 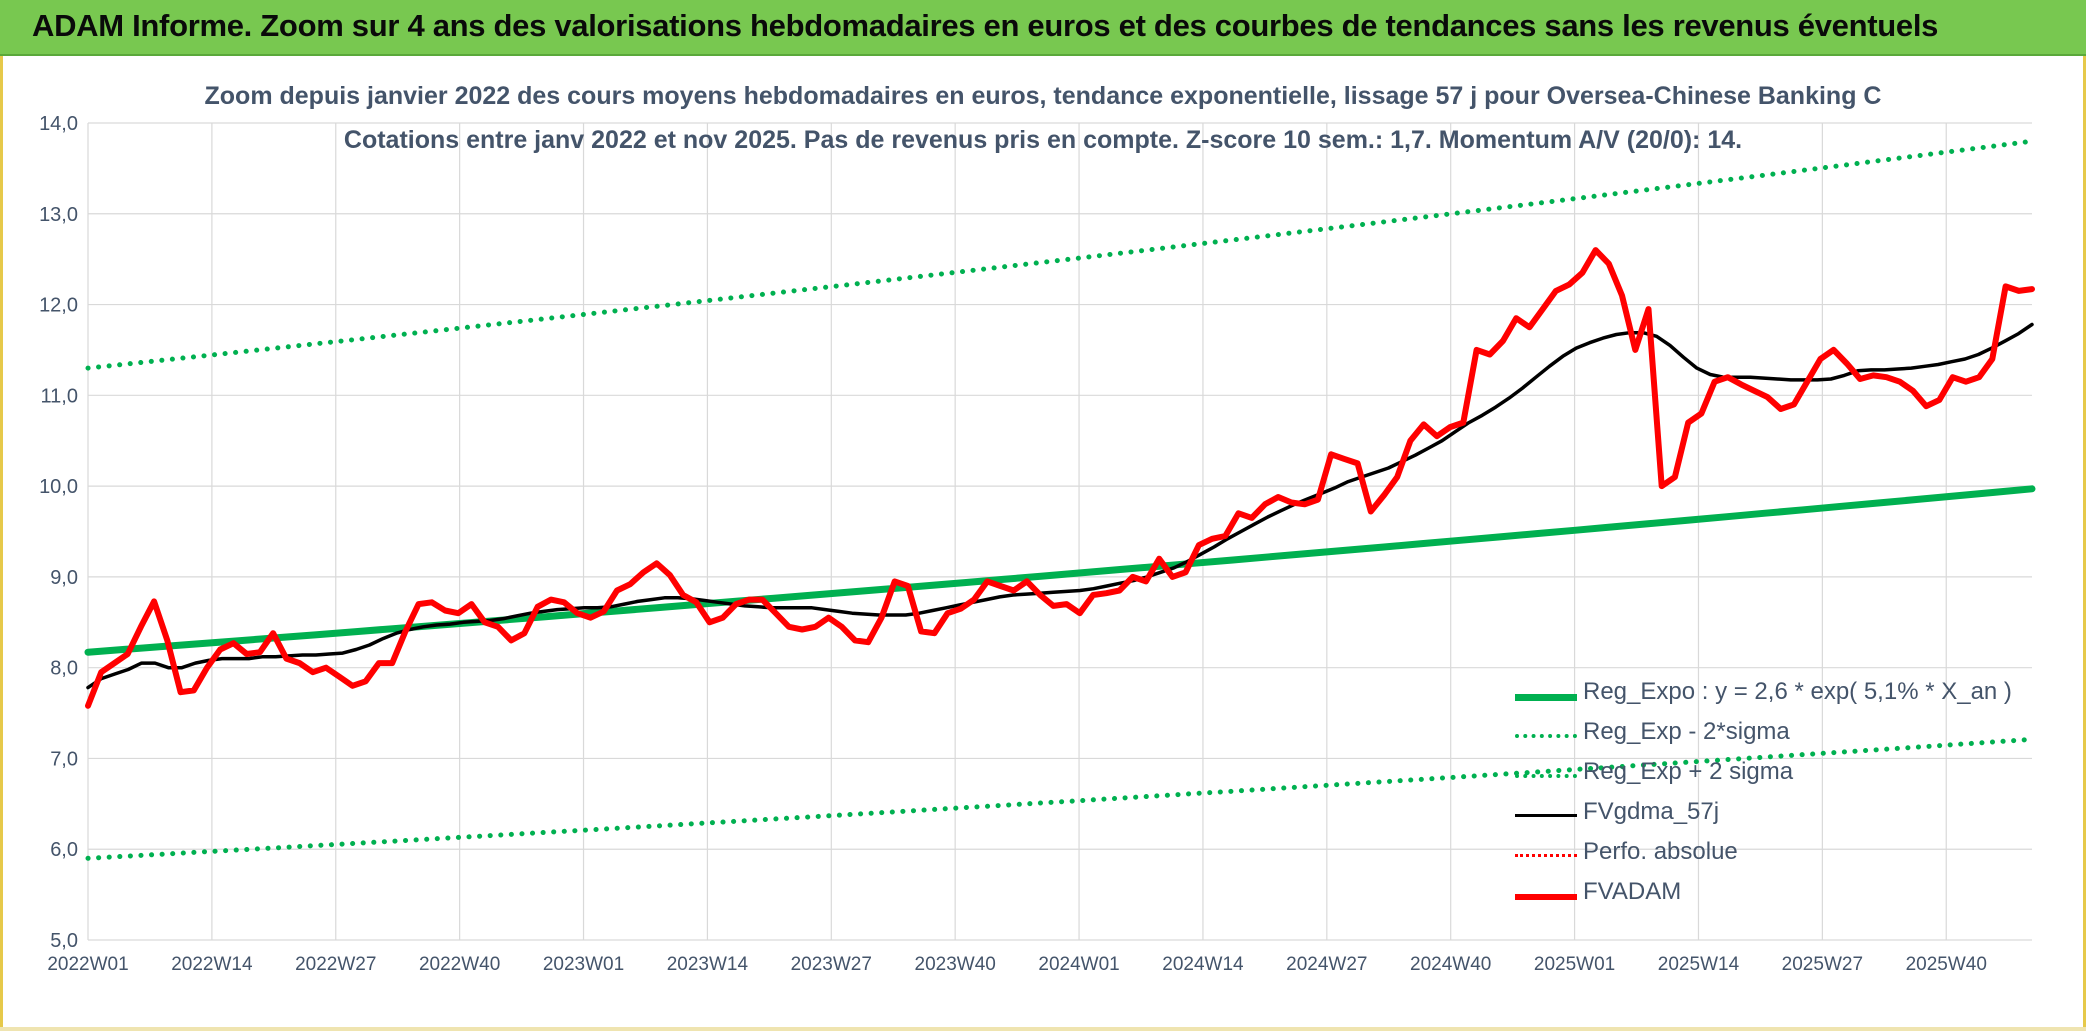 What do you see at coordinates (1326, 964) in the screenshot?
I see `x-tick-label: 2024W27` at bounding box center [1326, 964].